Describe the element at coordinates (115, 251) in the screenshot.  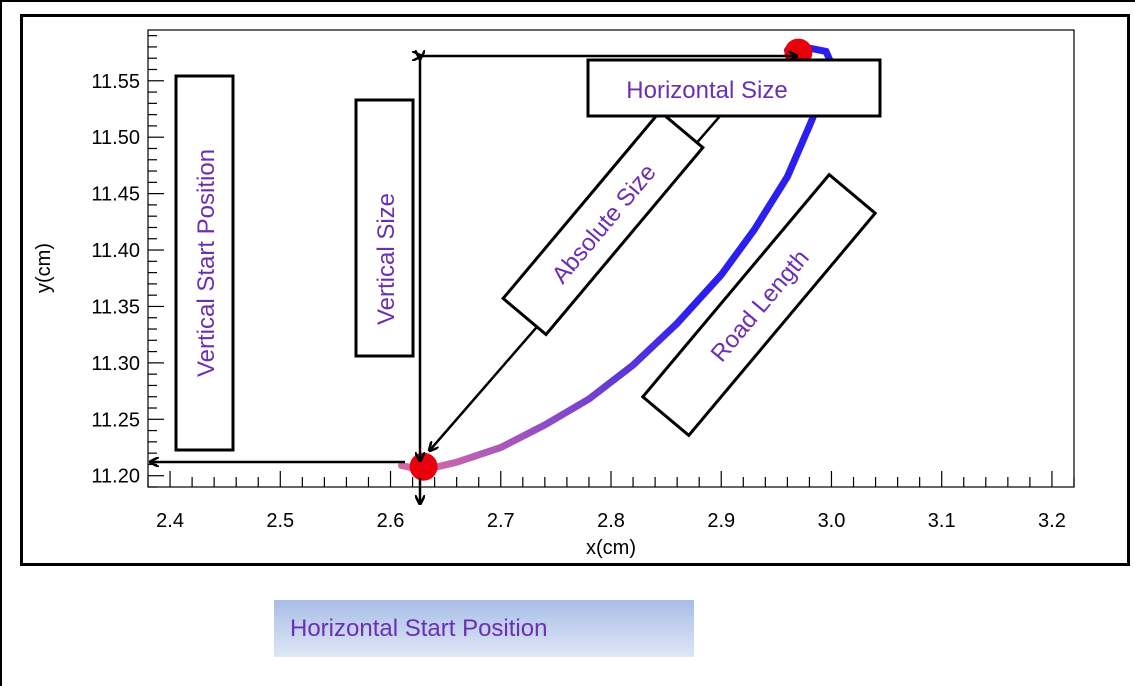
I see `y-tick-label: 11.40` at that location.